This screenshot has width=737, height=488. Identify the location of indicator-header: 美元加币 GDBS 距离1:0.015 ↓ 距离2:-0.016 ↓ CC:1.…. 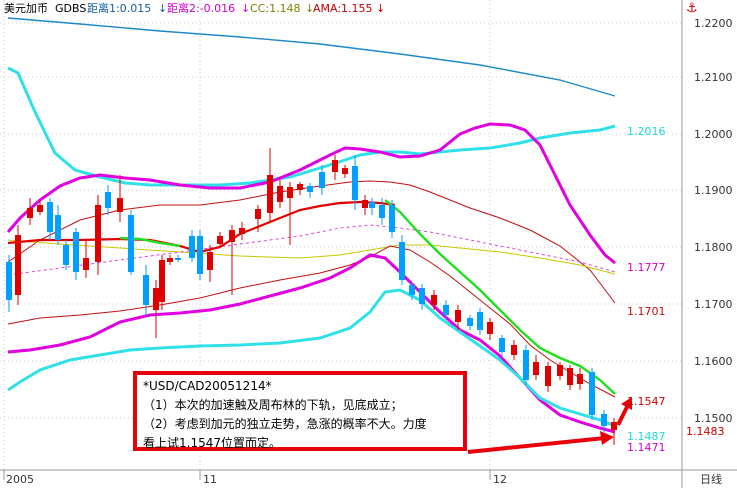
(194, 8).